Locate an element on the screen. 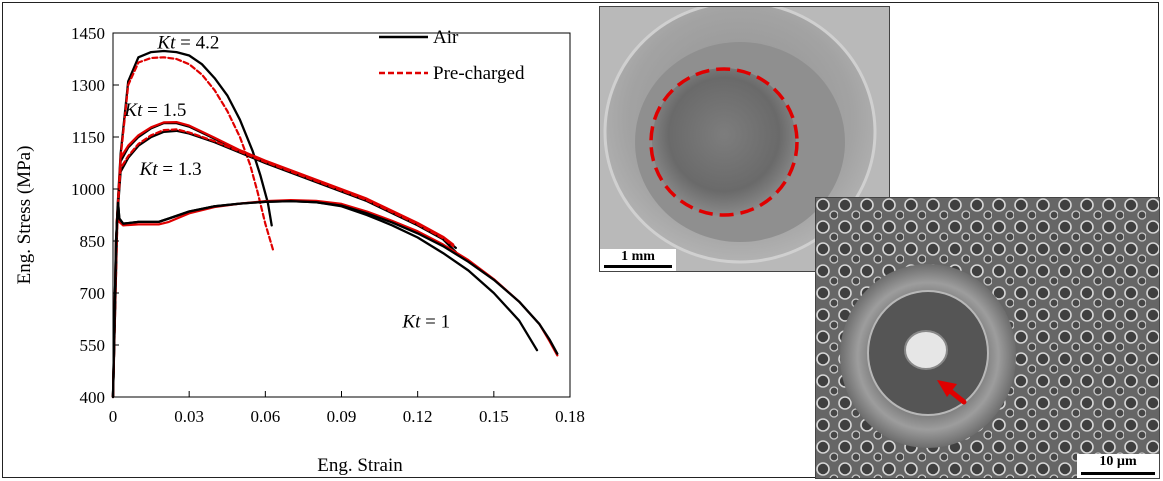 The image size is (1163, 481). scale-bar-1mm: 1 mm is located at coordinates (638, 260).